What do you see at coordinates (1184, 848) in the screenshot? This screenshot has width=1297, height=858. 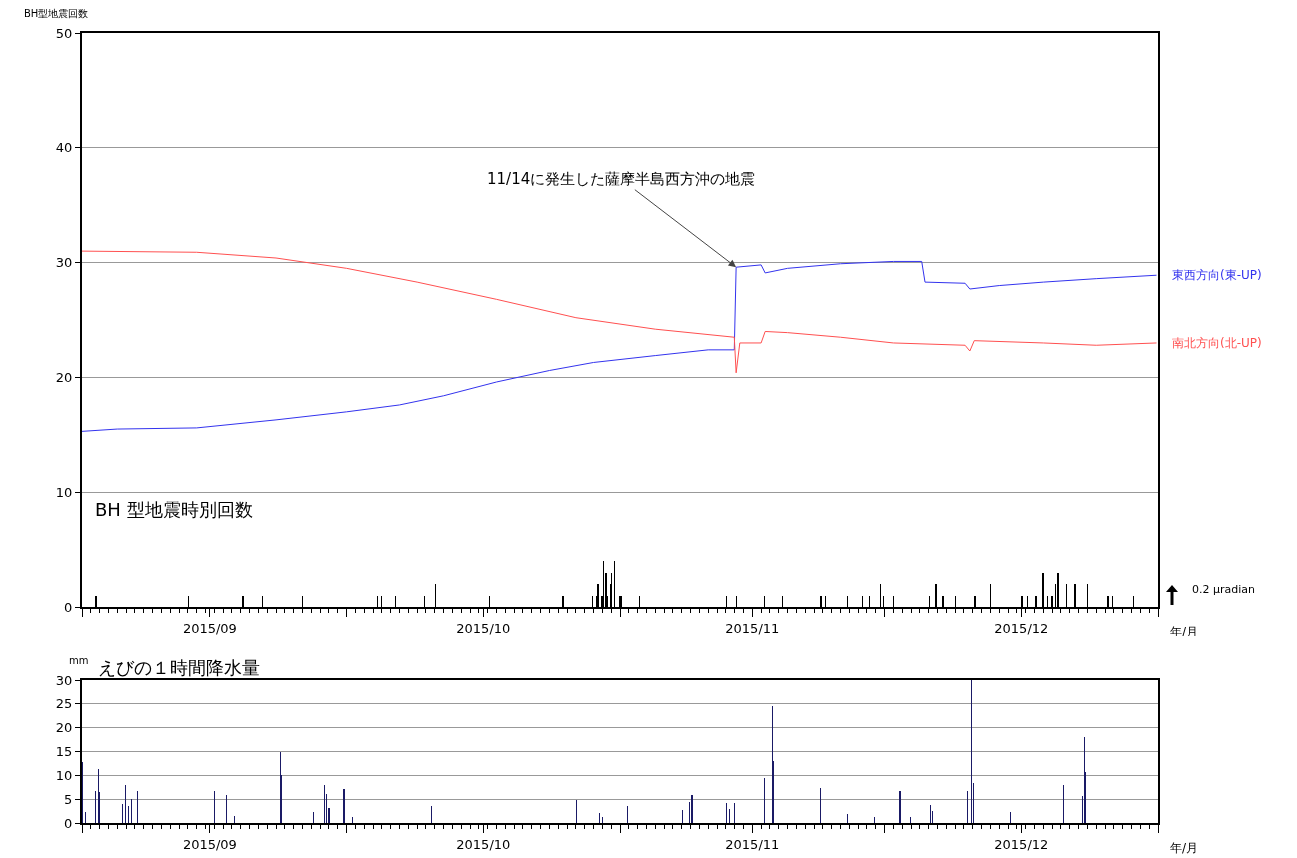 I see `x-axis-title: 年/月` at bounding box center [1184, 848].